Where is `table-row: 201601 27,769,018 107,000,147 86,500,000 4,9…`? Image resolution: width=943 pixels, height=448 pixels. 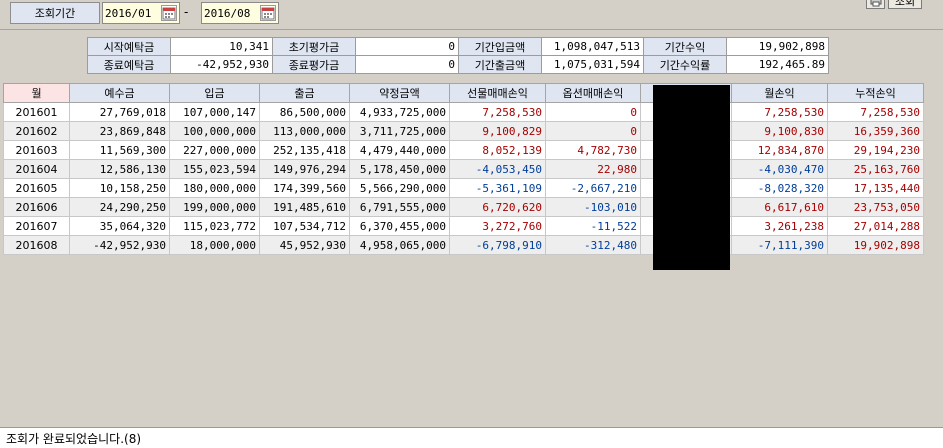
table-row: 201601 27,769,018 107,000,147 86,500,000 4,9… is located at coordinates (463, 112).